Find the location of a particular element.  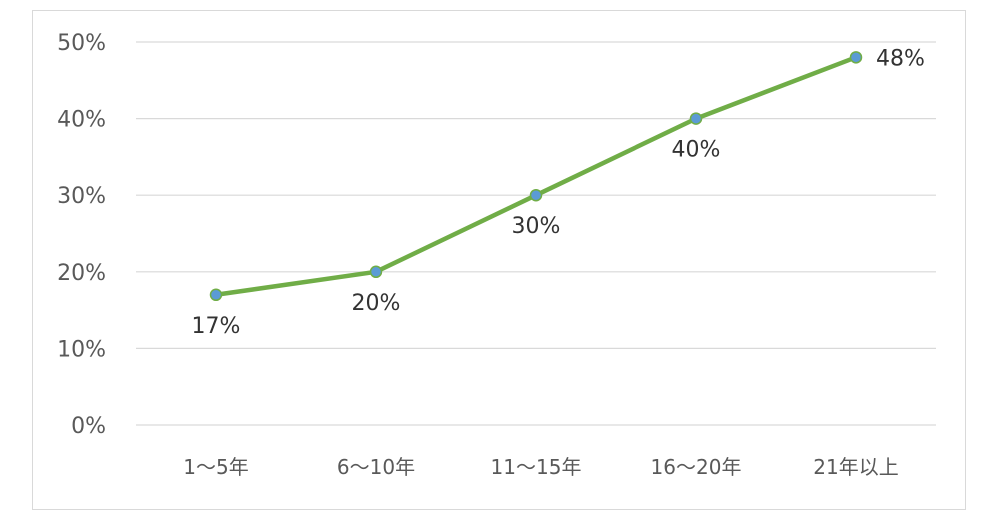

data-label: 17% is located at coordinates (216, 326).